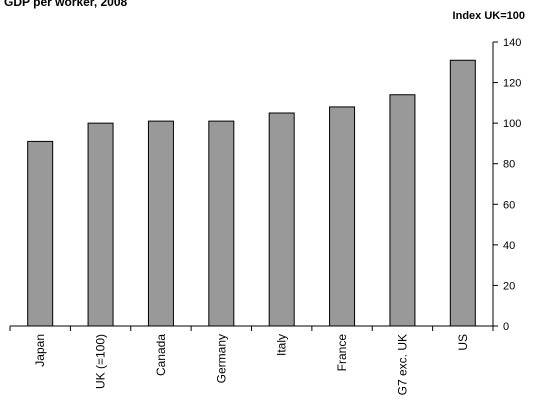 The height and width of the screenshot is (405, 535). Describe the element at coordinates (40, 350) in the screenshot. I see `x-tick-label: Japan` at that location.